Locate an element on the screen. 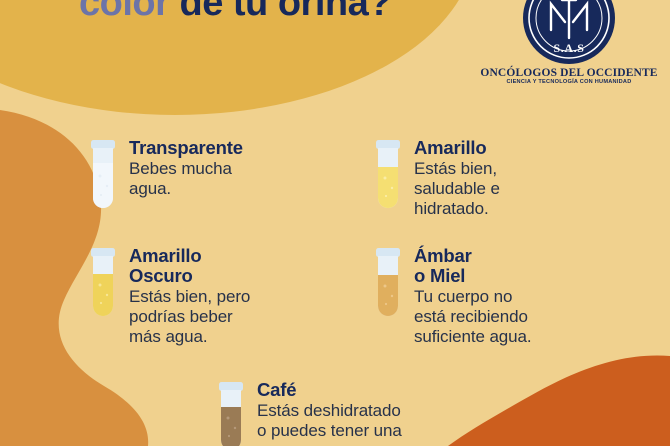 Image resolution: width=670 pixels, height=446 pixels. page-title-rest: de tu orina? is located at coordinates (285, 12).